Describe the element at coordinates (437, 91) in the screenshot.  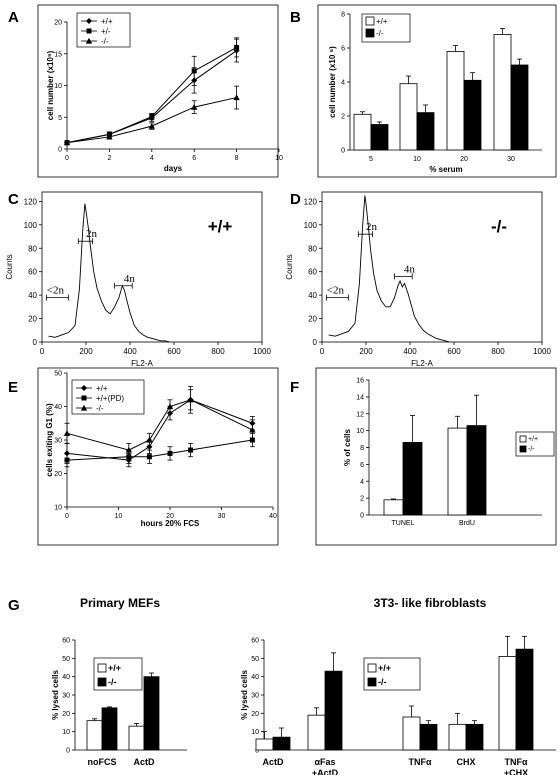
I see `panel-b-frame` at that location.